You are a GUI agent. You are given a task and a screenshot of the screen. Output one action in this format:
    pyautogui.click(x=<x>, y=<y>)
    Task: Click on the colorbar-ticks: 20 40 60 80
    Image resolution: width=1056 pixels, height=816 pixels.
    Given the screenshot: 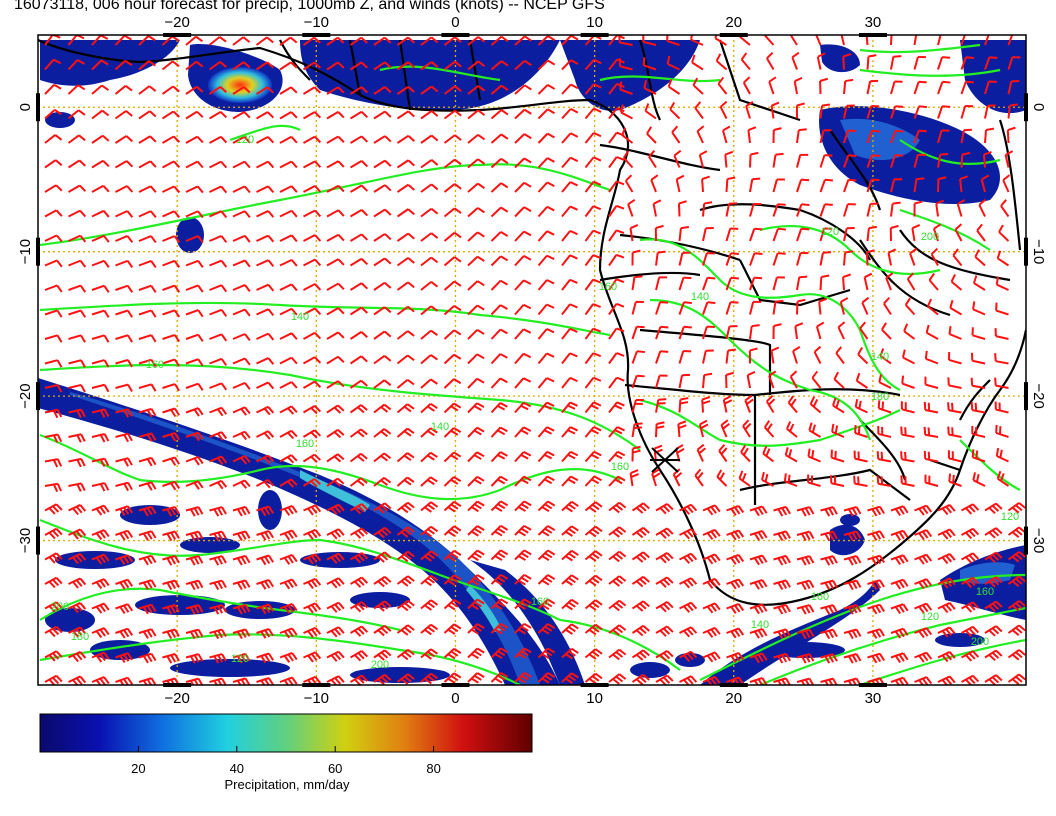 What is the action you would take?
    pyautogui.click(x=286, y=761)
    